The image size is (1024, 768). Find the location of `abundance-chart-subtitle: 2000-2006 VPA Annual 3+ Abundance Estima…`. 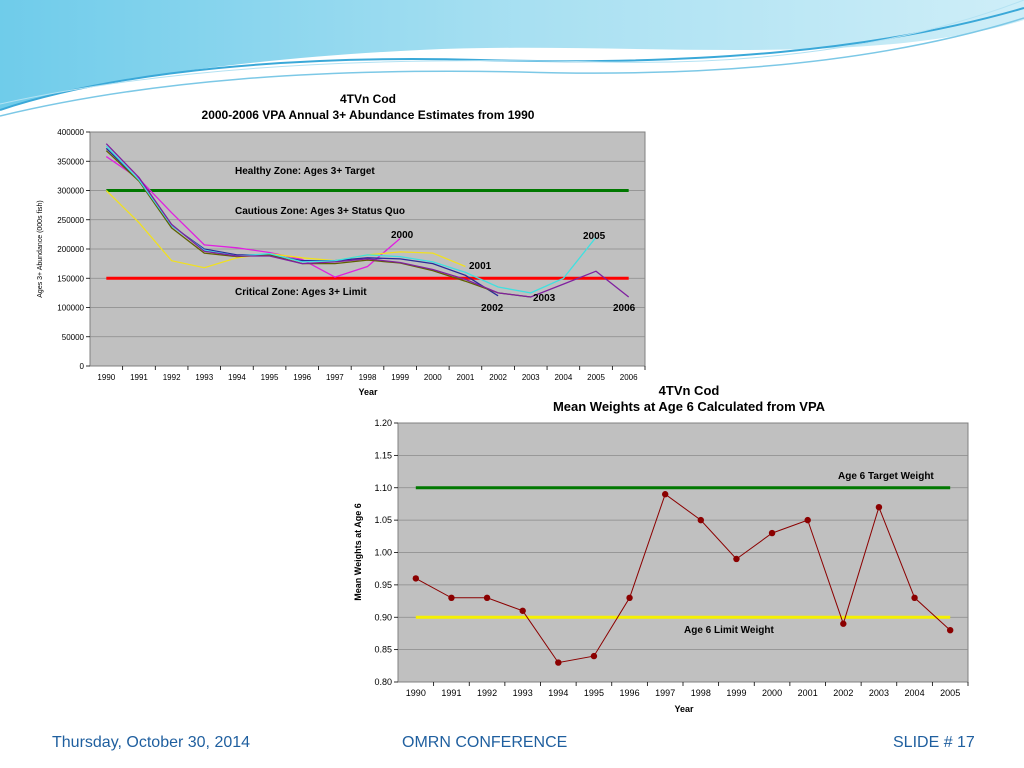

abundance-chart-subtitle: 2000-2006 VPA Annual 3+ Abundance Estima… is located at coordinates (368, 115).